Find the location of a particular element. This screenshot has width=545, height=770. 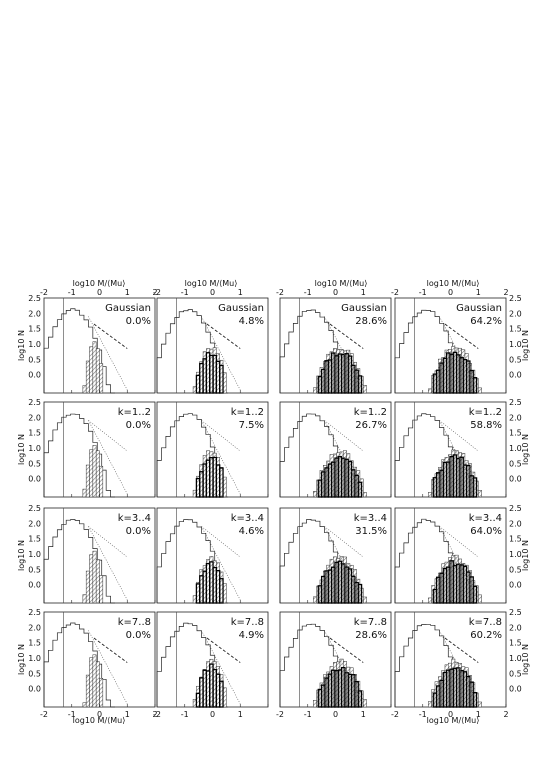

panel-r1-c3: Gaussian 28.6% -2 -1 0 1 is located at coordinates (334, 341).